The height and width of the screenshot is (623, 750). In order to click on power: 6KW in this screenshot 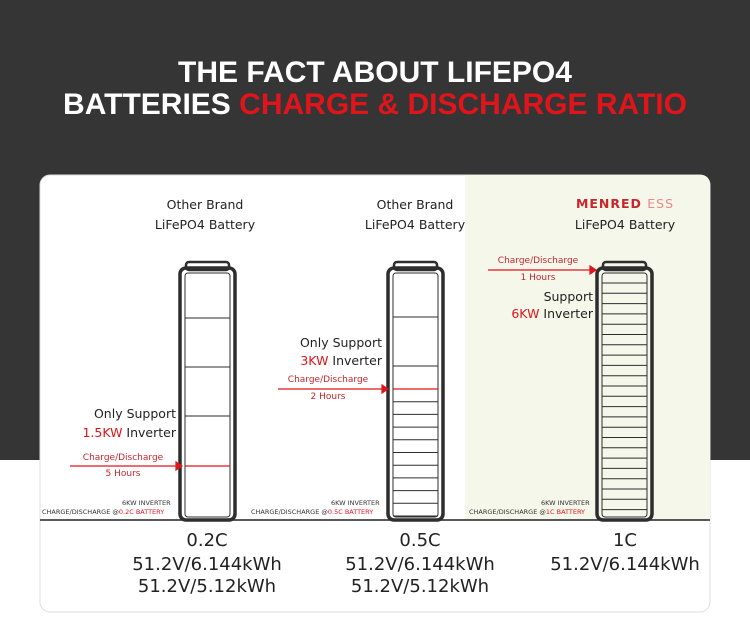, I will do `click(525, 313)`.